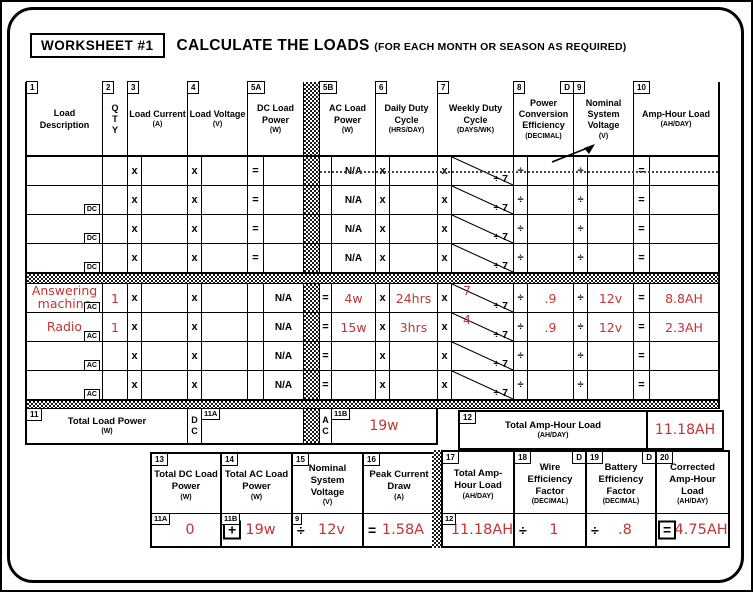 The image size is (753, 592). Describe the element at coordinates (91, 336) in the screenshot. I see `load-type-tag: AC` at that location.